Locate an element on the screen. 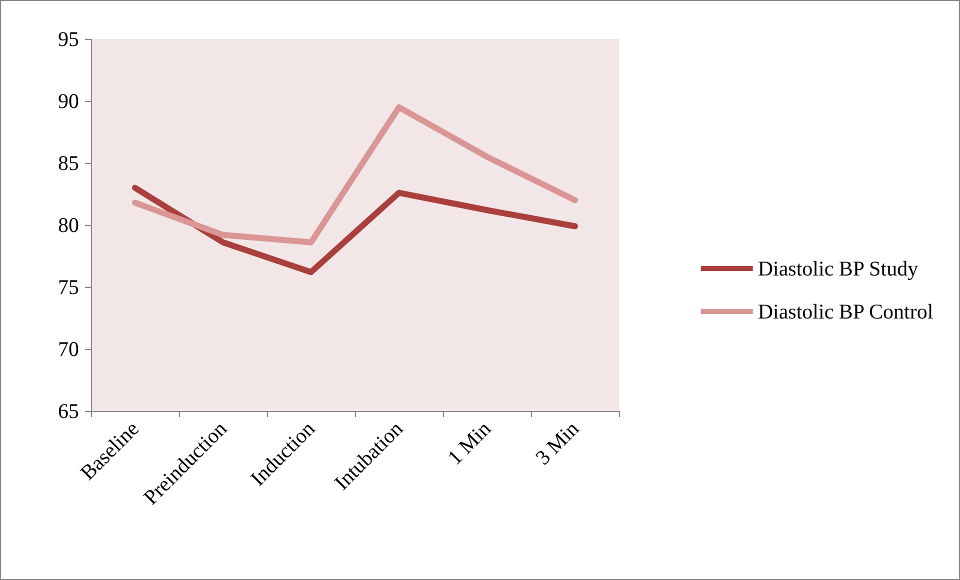  y-tick-label: 65 is located at coordinates (68, 411).